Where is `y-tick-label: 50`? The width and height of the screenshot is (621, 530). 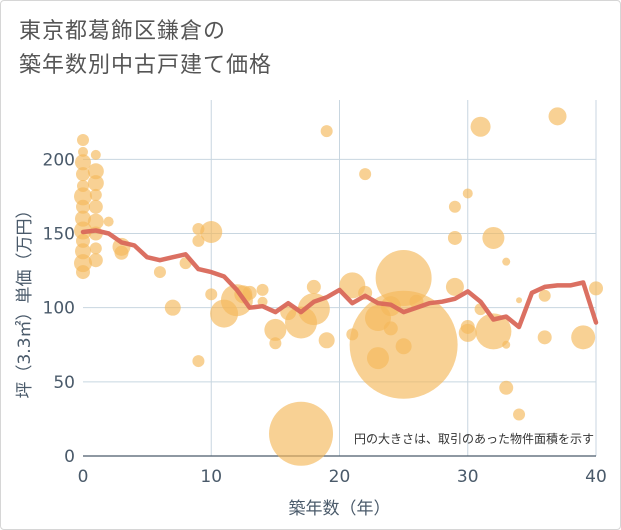
y-tick-label: 50 is located at coordinates (64, 383).